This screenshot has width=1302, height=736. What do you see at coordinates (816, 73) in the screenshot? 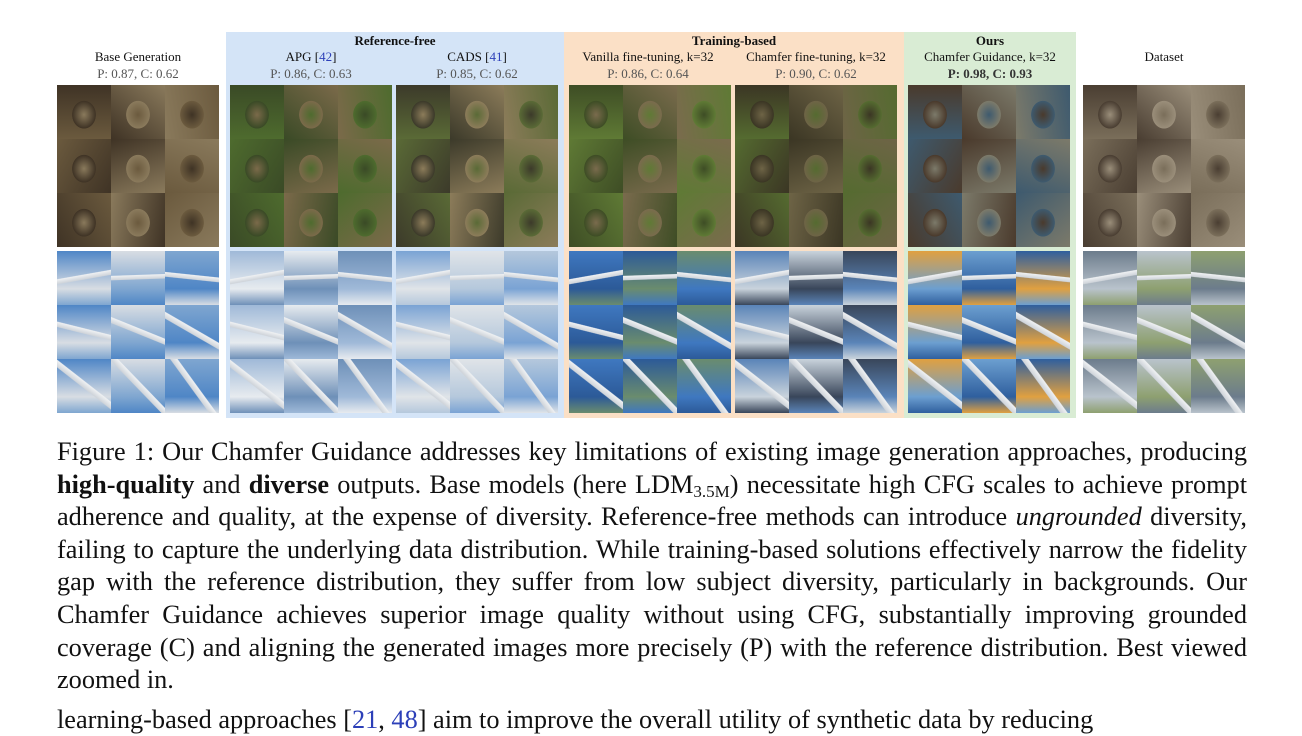
I see `metric-chamfer-ft: P: 0.90, C: 0.62` at bounding box center [816, 73].